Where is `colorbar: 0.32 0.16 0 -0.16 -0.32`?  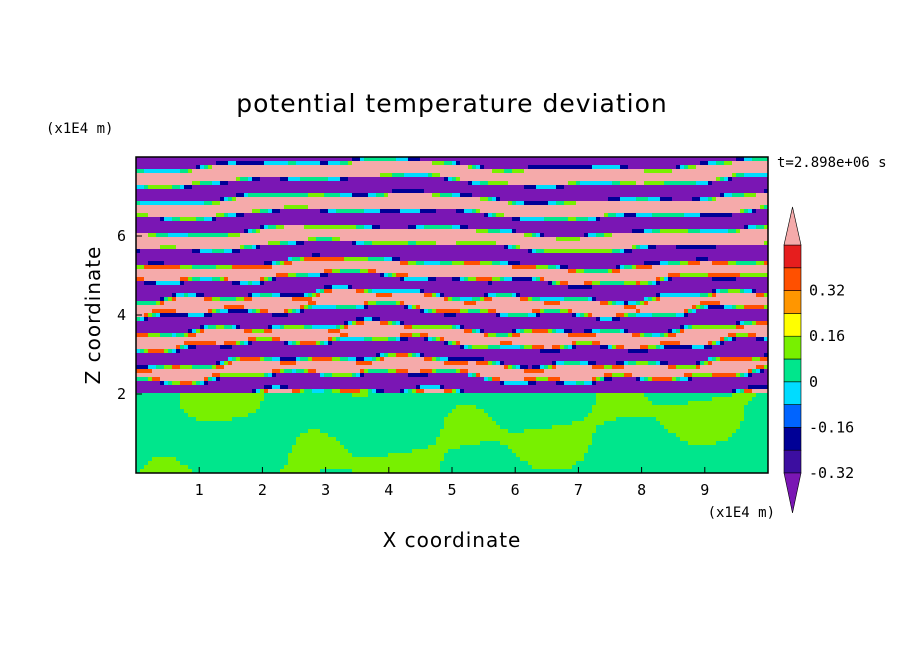 colorbar: 0.32 0.16 0 -0.16 -0.32 is located at coordinates (818, 360).